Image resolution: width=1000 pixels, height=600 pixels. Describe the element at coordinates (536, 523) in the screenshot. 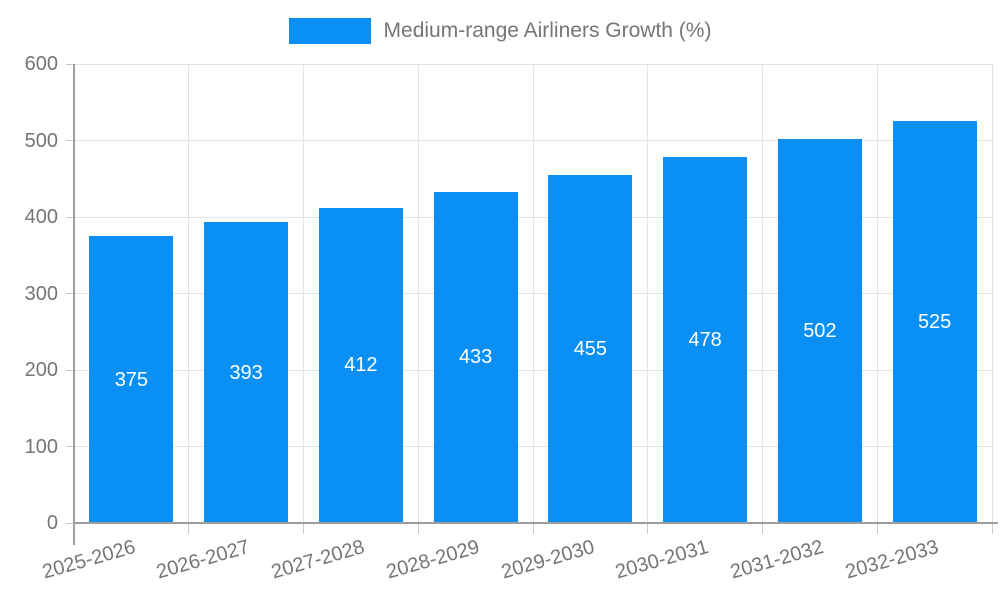

I see `x-axis-line` at that location.